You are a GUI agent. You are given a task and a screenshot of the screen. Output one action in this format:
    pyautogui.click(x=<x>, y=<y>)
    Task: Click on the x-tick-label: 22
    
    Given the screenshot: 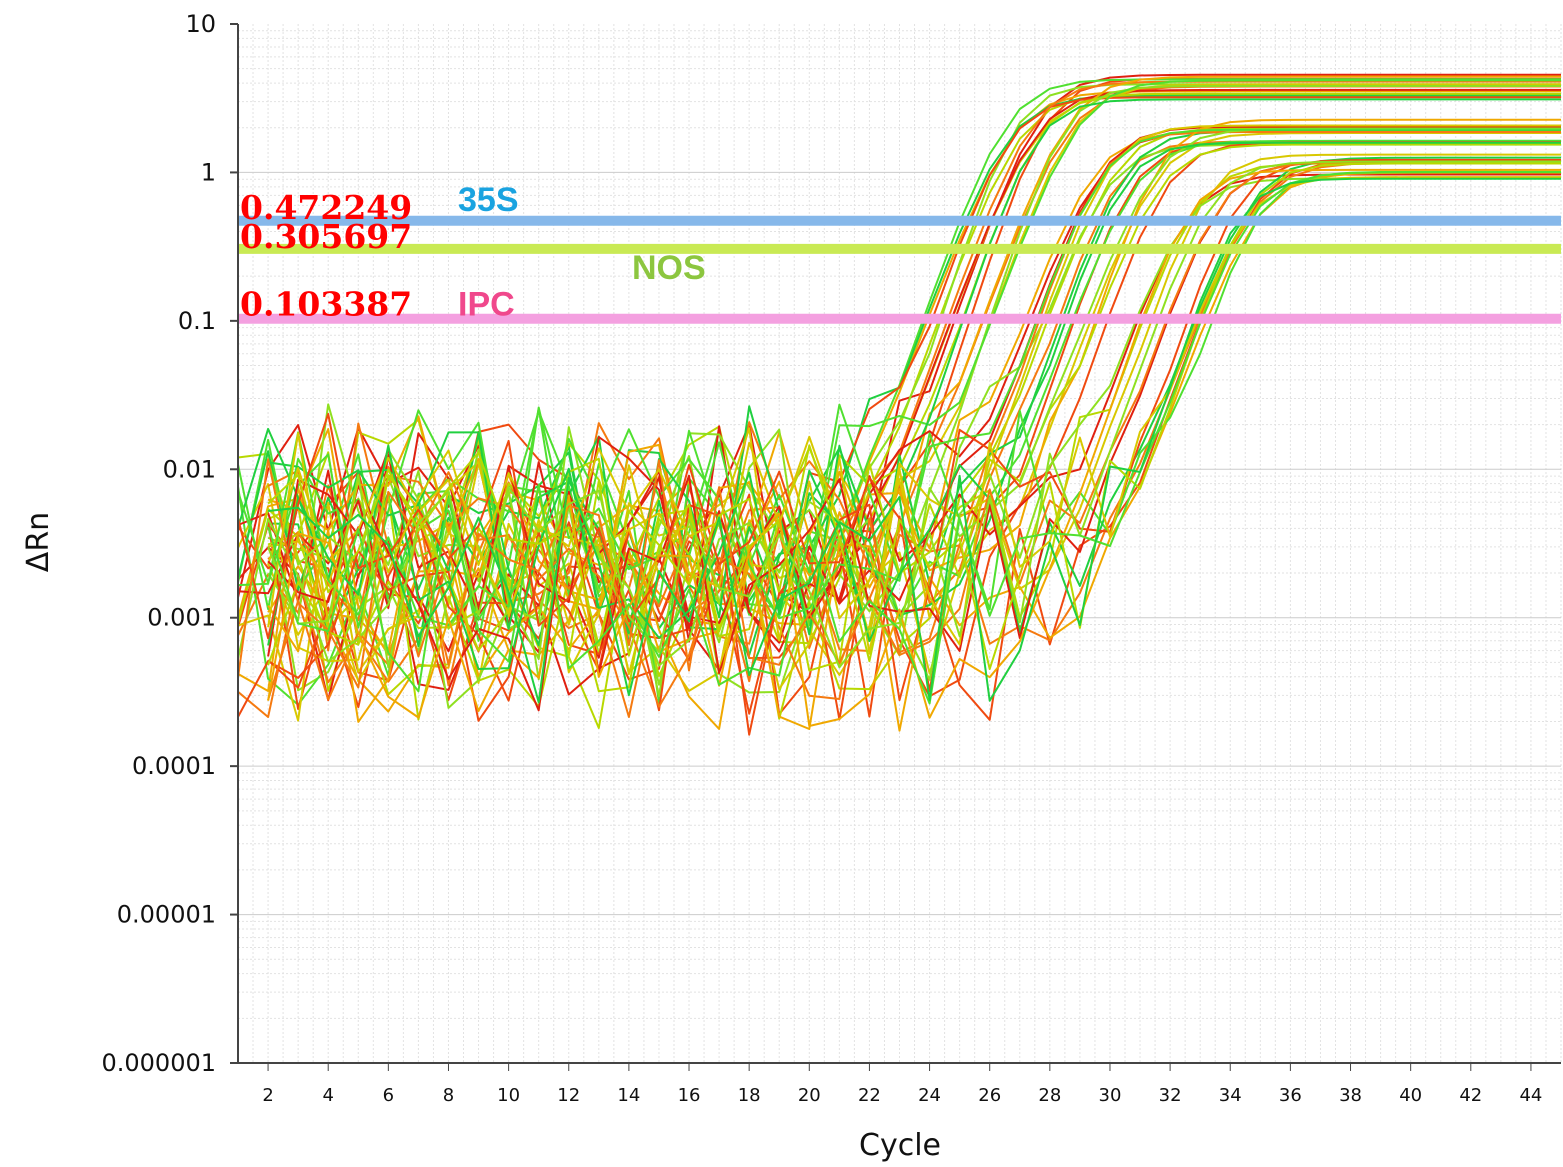 What is the action you would take?
    pyautogui.click(x=869, y=1095)
    